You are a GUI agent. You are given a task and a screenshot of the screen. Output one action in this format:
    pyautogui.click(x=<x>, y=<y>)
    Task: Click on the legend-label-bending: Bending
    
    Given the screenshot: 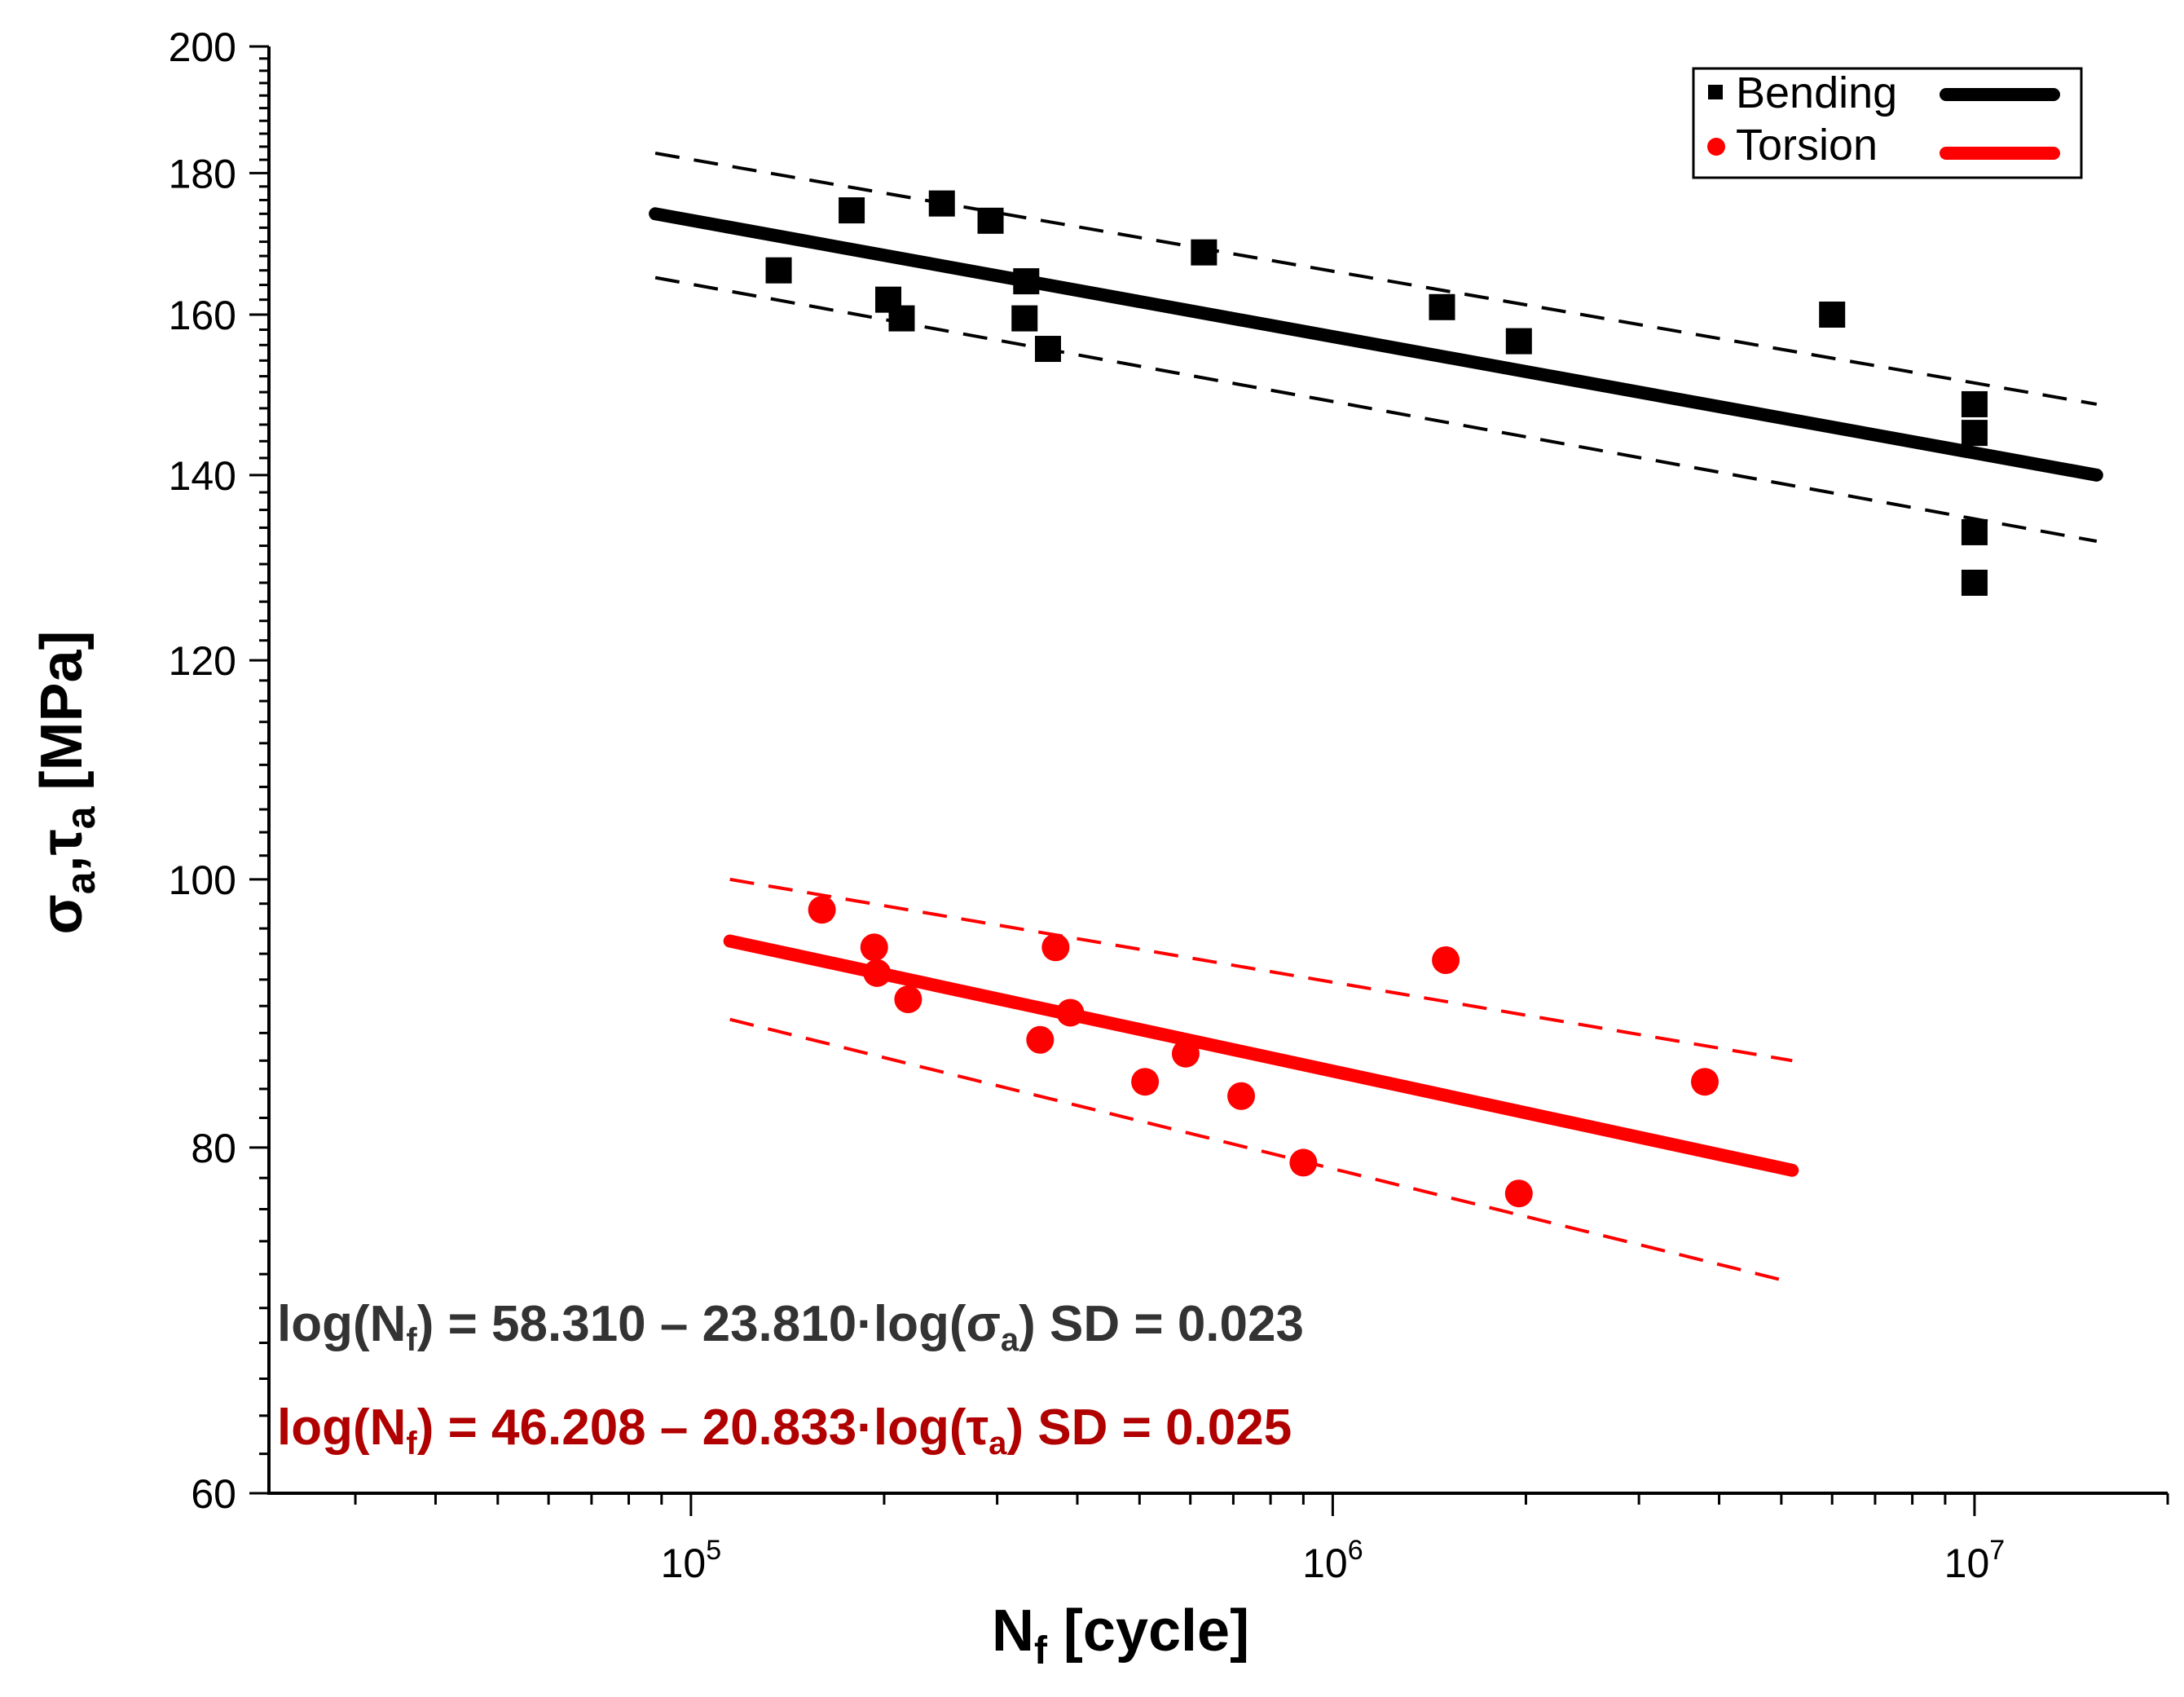 What is the action you would take?
    pyautogui.click(x=1817, y=92)
    